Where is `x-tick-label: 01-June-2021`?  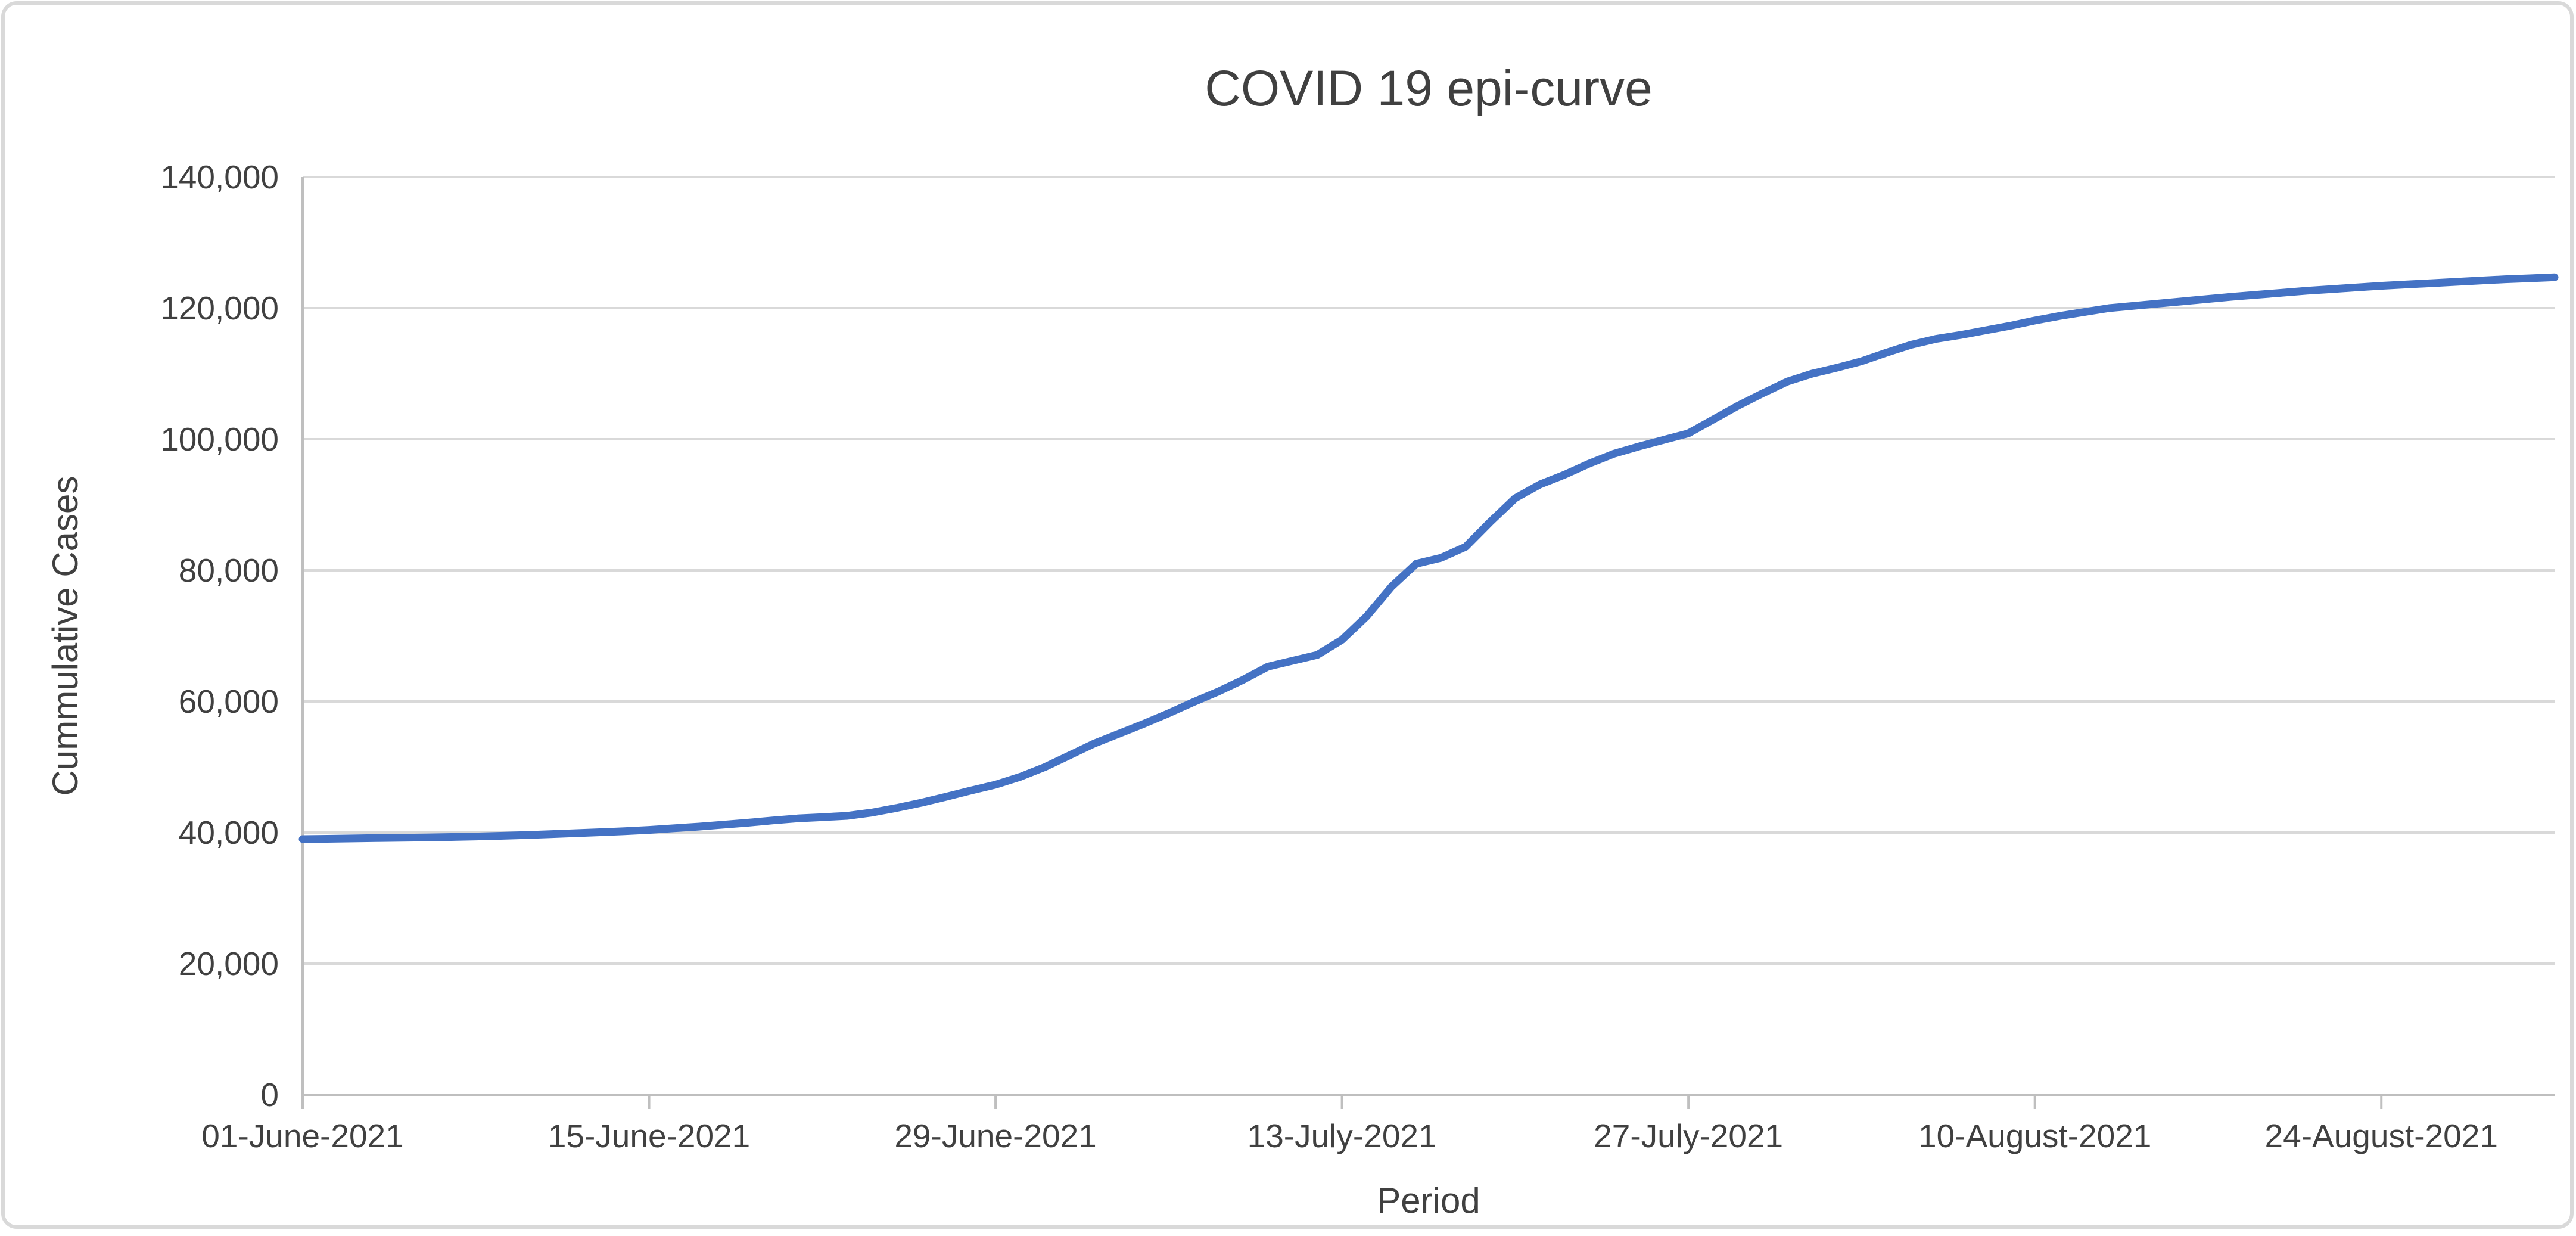 x-tick-label: 01-June-2021 is located at coordinates (302, 1135).